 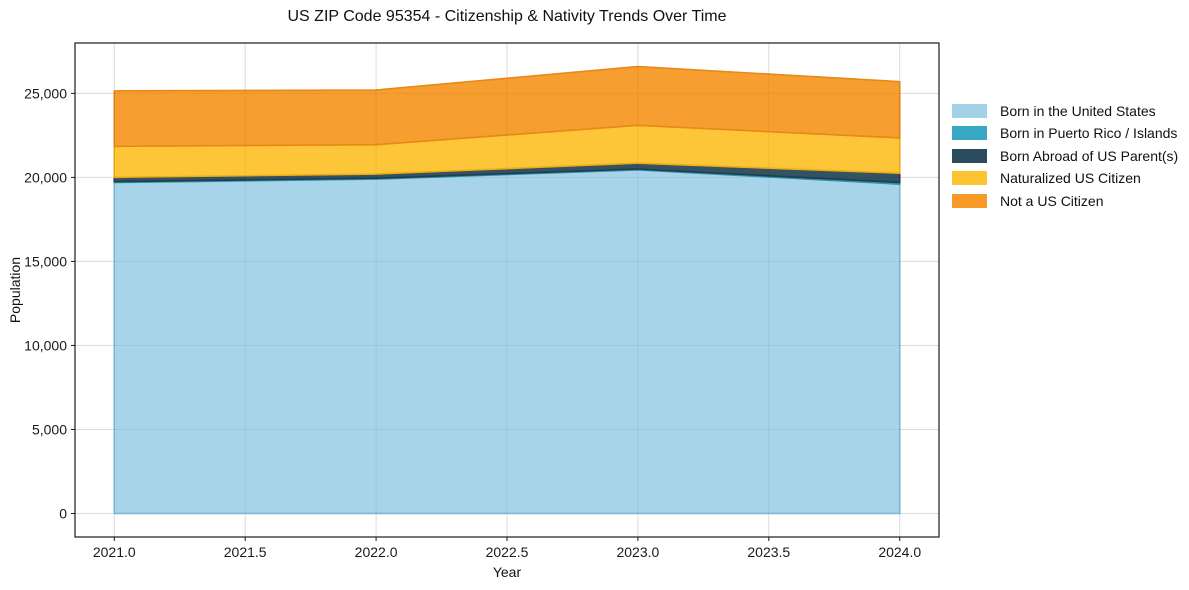 What do you see at coordinates (1052, 200) in the screenshot?
I see `legend-label: Not a US Citizen` at bounding box center [1052, 200].